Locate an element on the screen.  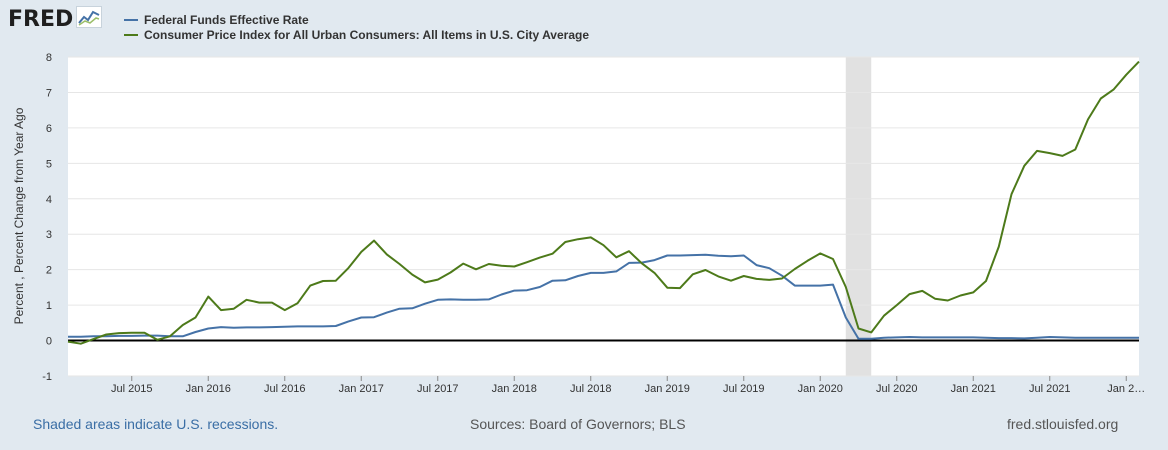
x-tick-label: Jan 2018 is located at coordinates (514, 389).